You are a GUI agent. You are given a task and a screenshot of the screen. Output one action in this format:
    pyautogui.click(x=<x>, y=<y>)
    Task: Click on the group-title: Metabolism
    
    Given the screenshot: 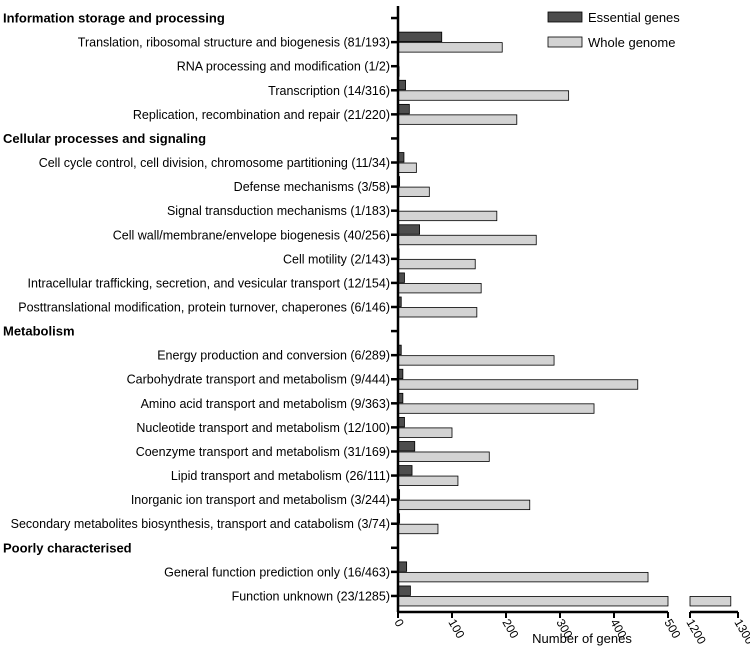 What is the action you would take?
    pyautogui.click(x=39, y=331)
    